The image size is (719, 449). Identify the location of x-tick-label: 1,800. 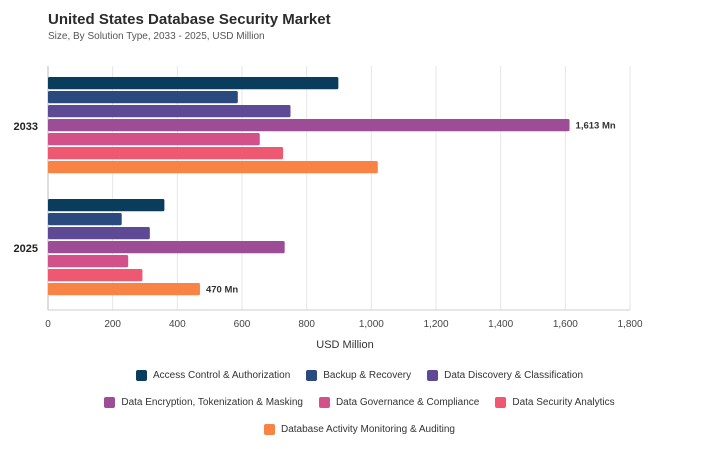
(629, 324).